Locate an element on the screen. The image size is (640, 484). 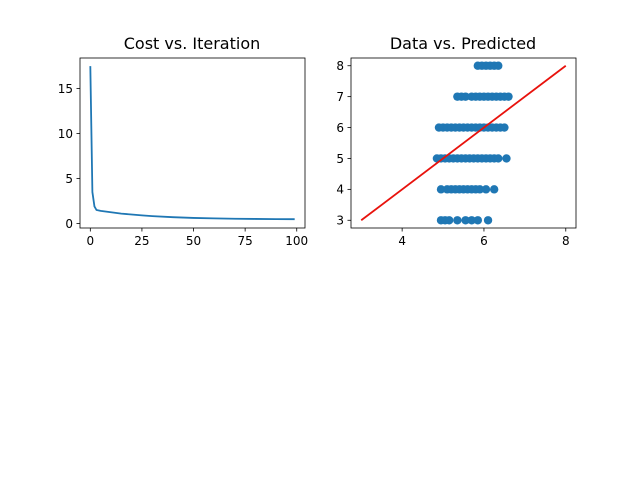
cost-chart-x-tick-label: 50 is located at coordinates (193, 241).